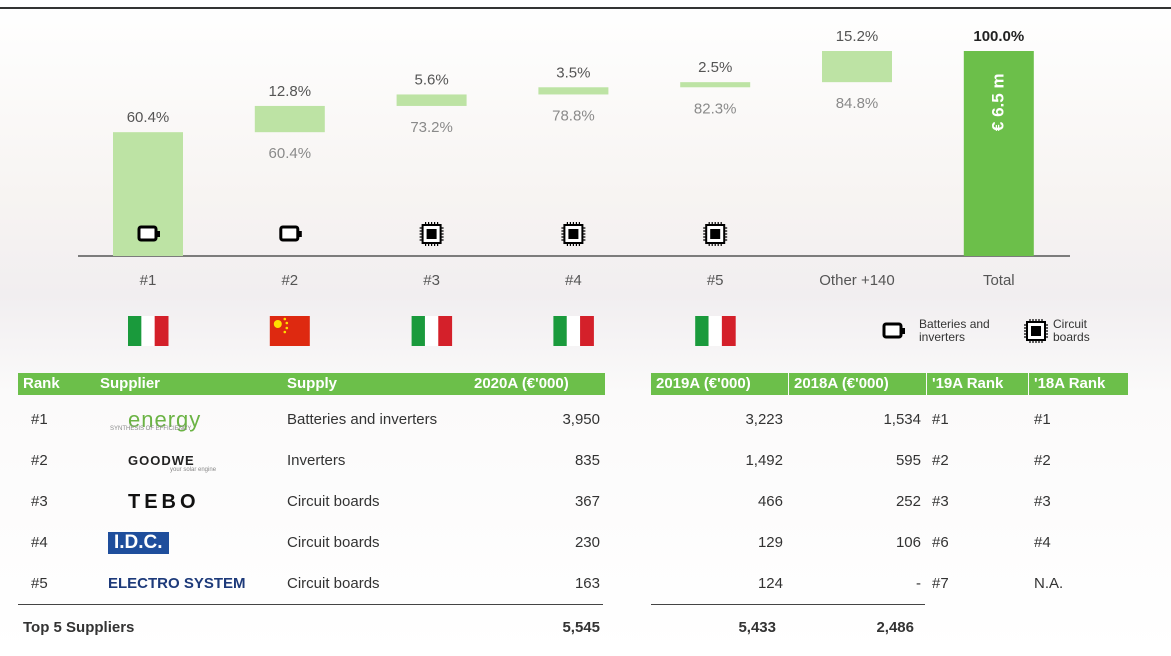  Describe the element at coordinates (164, 502) in the screenshot. I see `supplier-name: TEBO` at that location.